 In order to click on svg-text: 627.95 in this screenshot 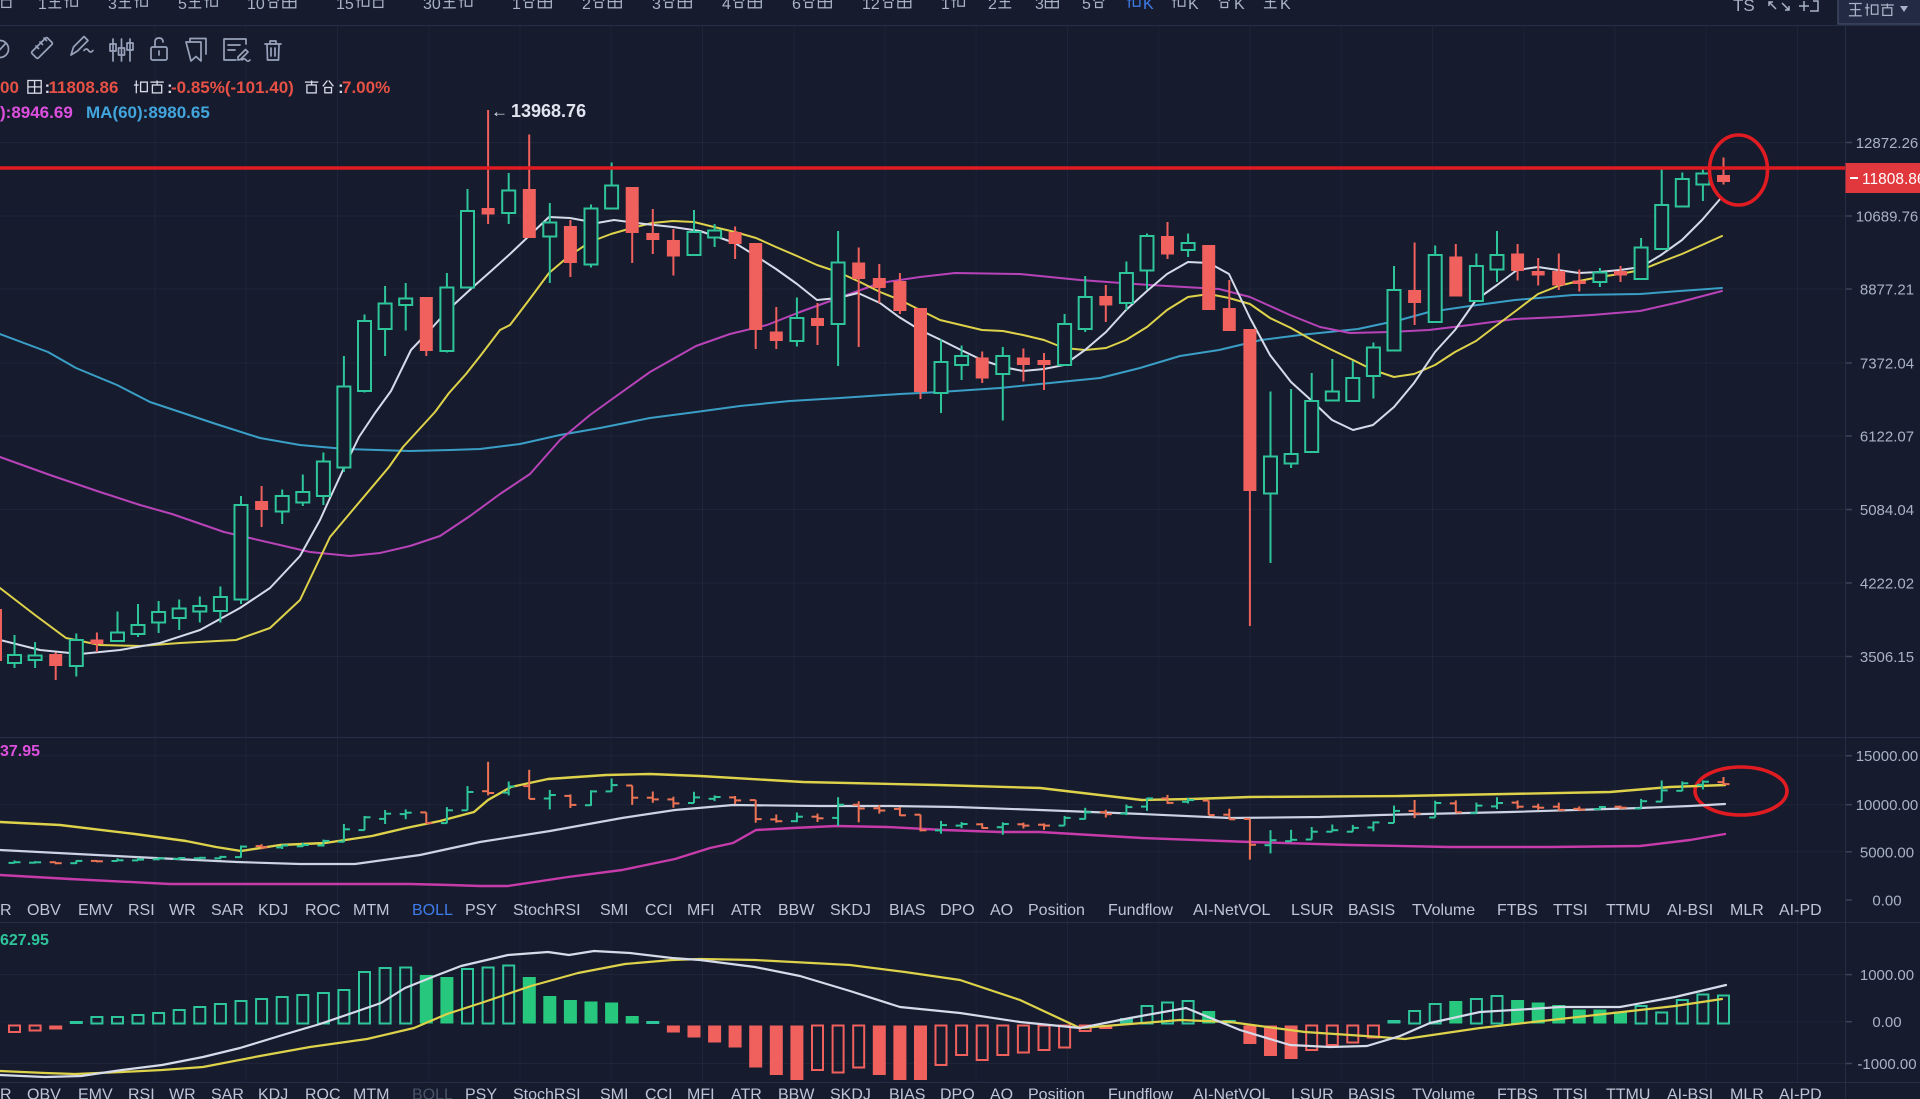, I will do `click(24, 940)`.